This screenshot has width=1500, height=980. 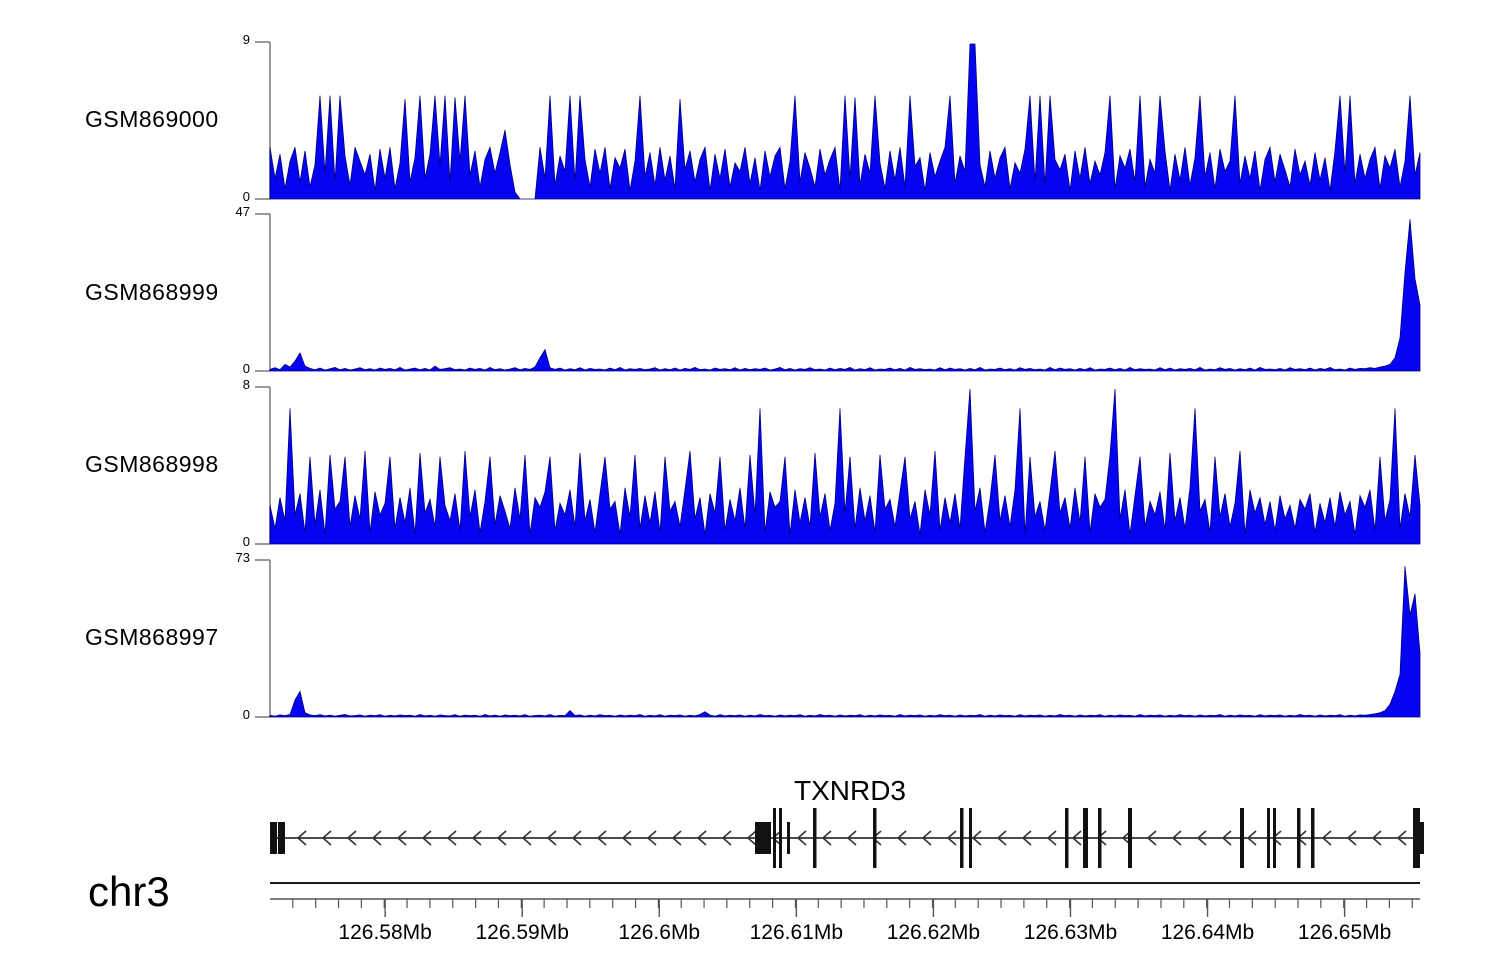 What do you see at coordinates (242, 211) in the screenshot?
I see `y-axis-max-label: 47` at bounding box center [242, 211].